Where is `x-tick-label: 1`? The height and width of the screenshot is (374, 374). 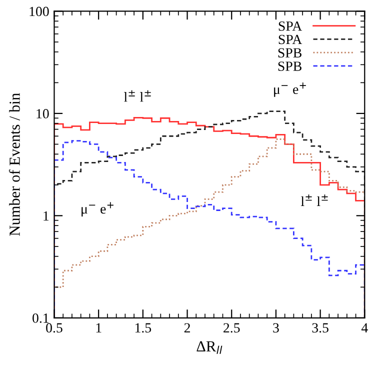 x-tick-label: 1 is located at coordinates (99, 327).